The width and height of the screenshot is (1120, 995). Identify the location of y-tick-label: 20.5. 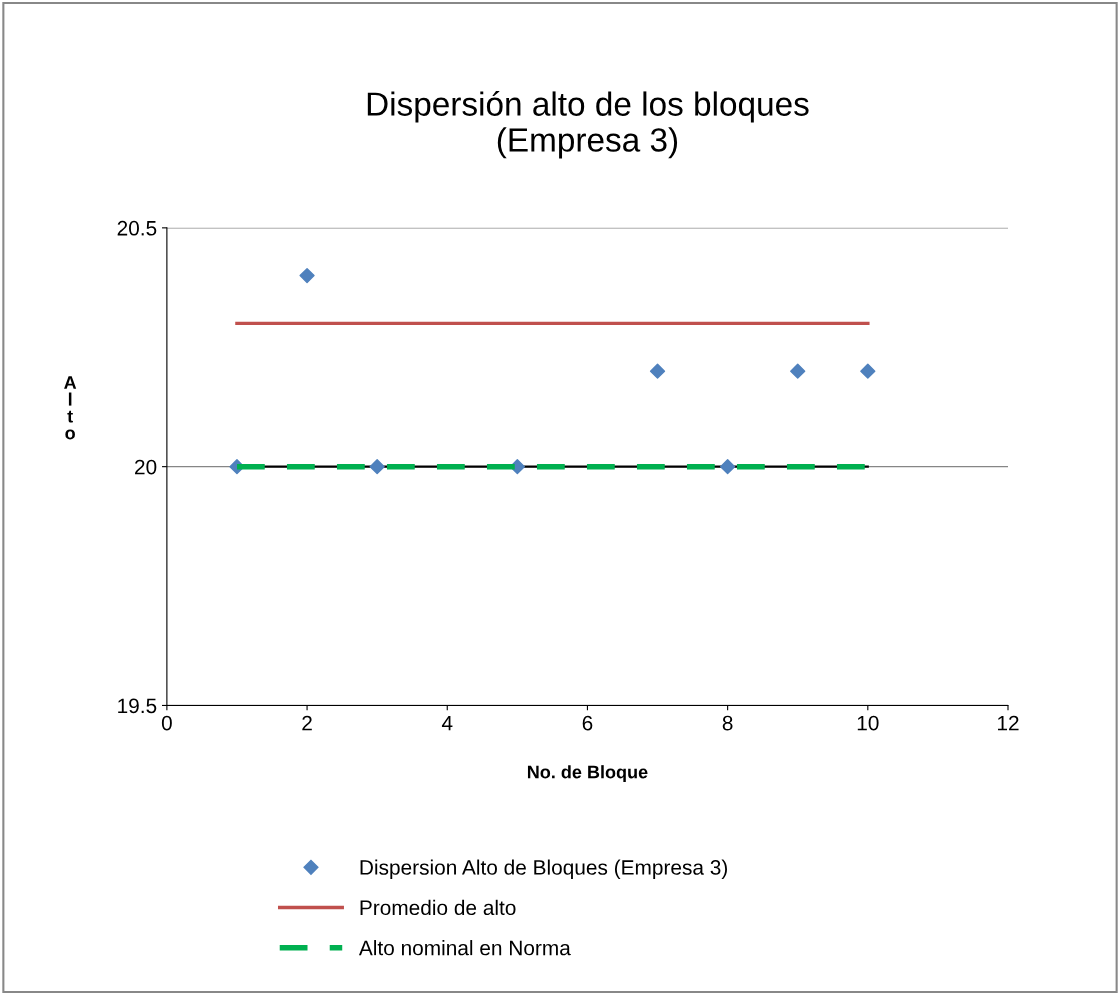
(137, 228).